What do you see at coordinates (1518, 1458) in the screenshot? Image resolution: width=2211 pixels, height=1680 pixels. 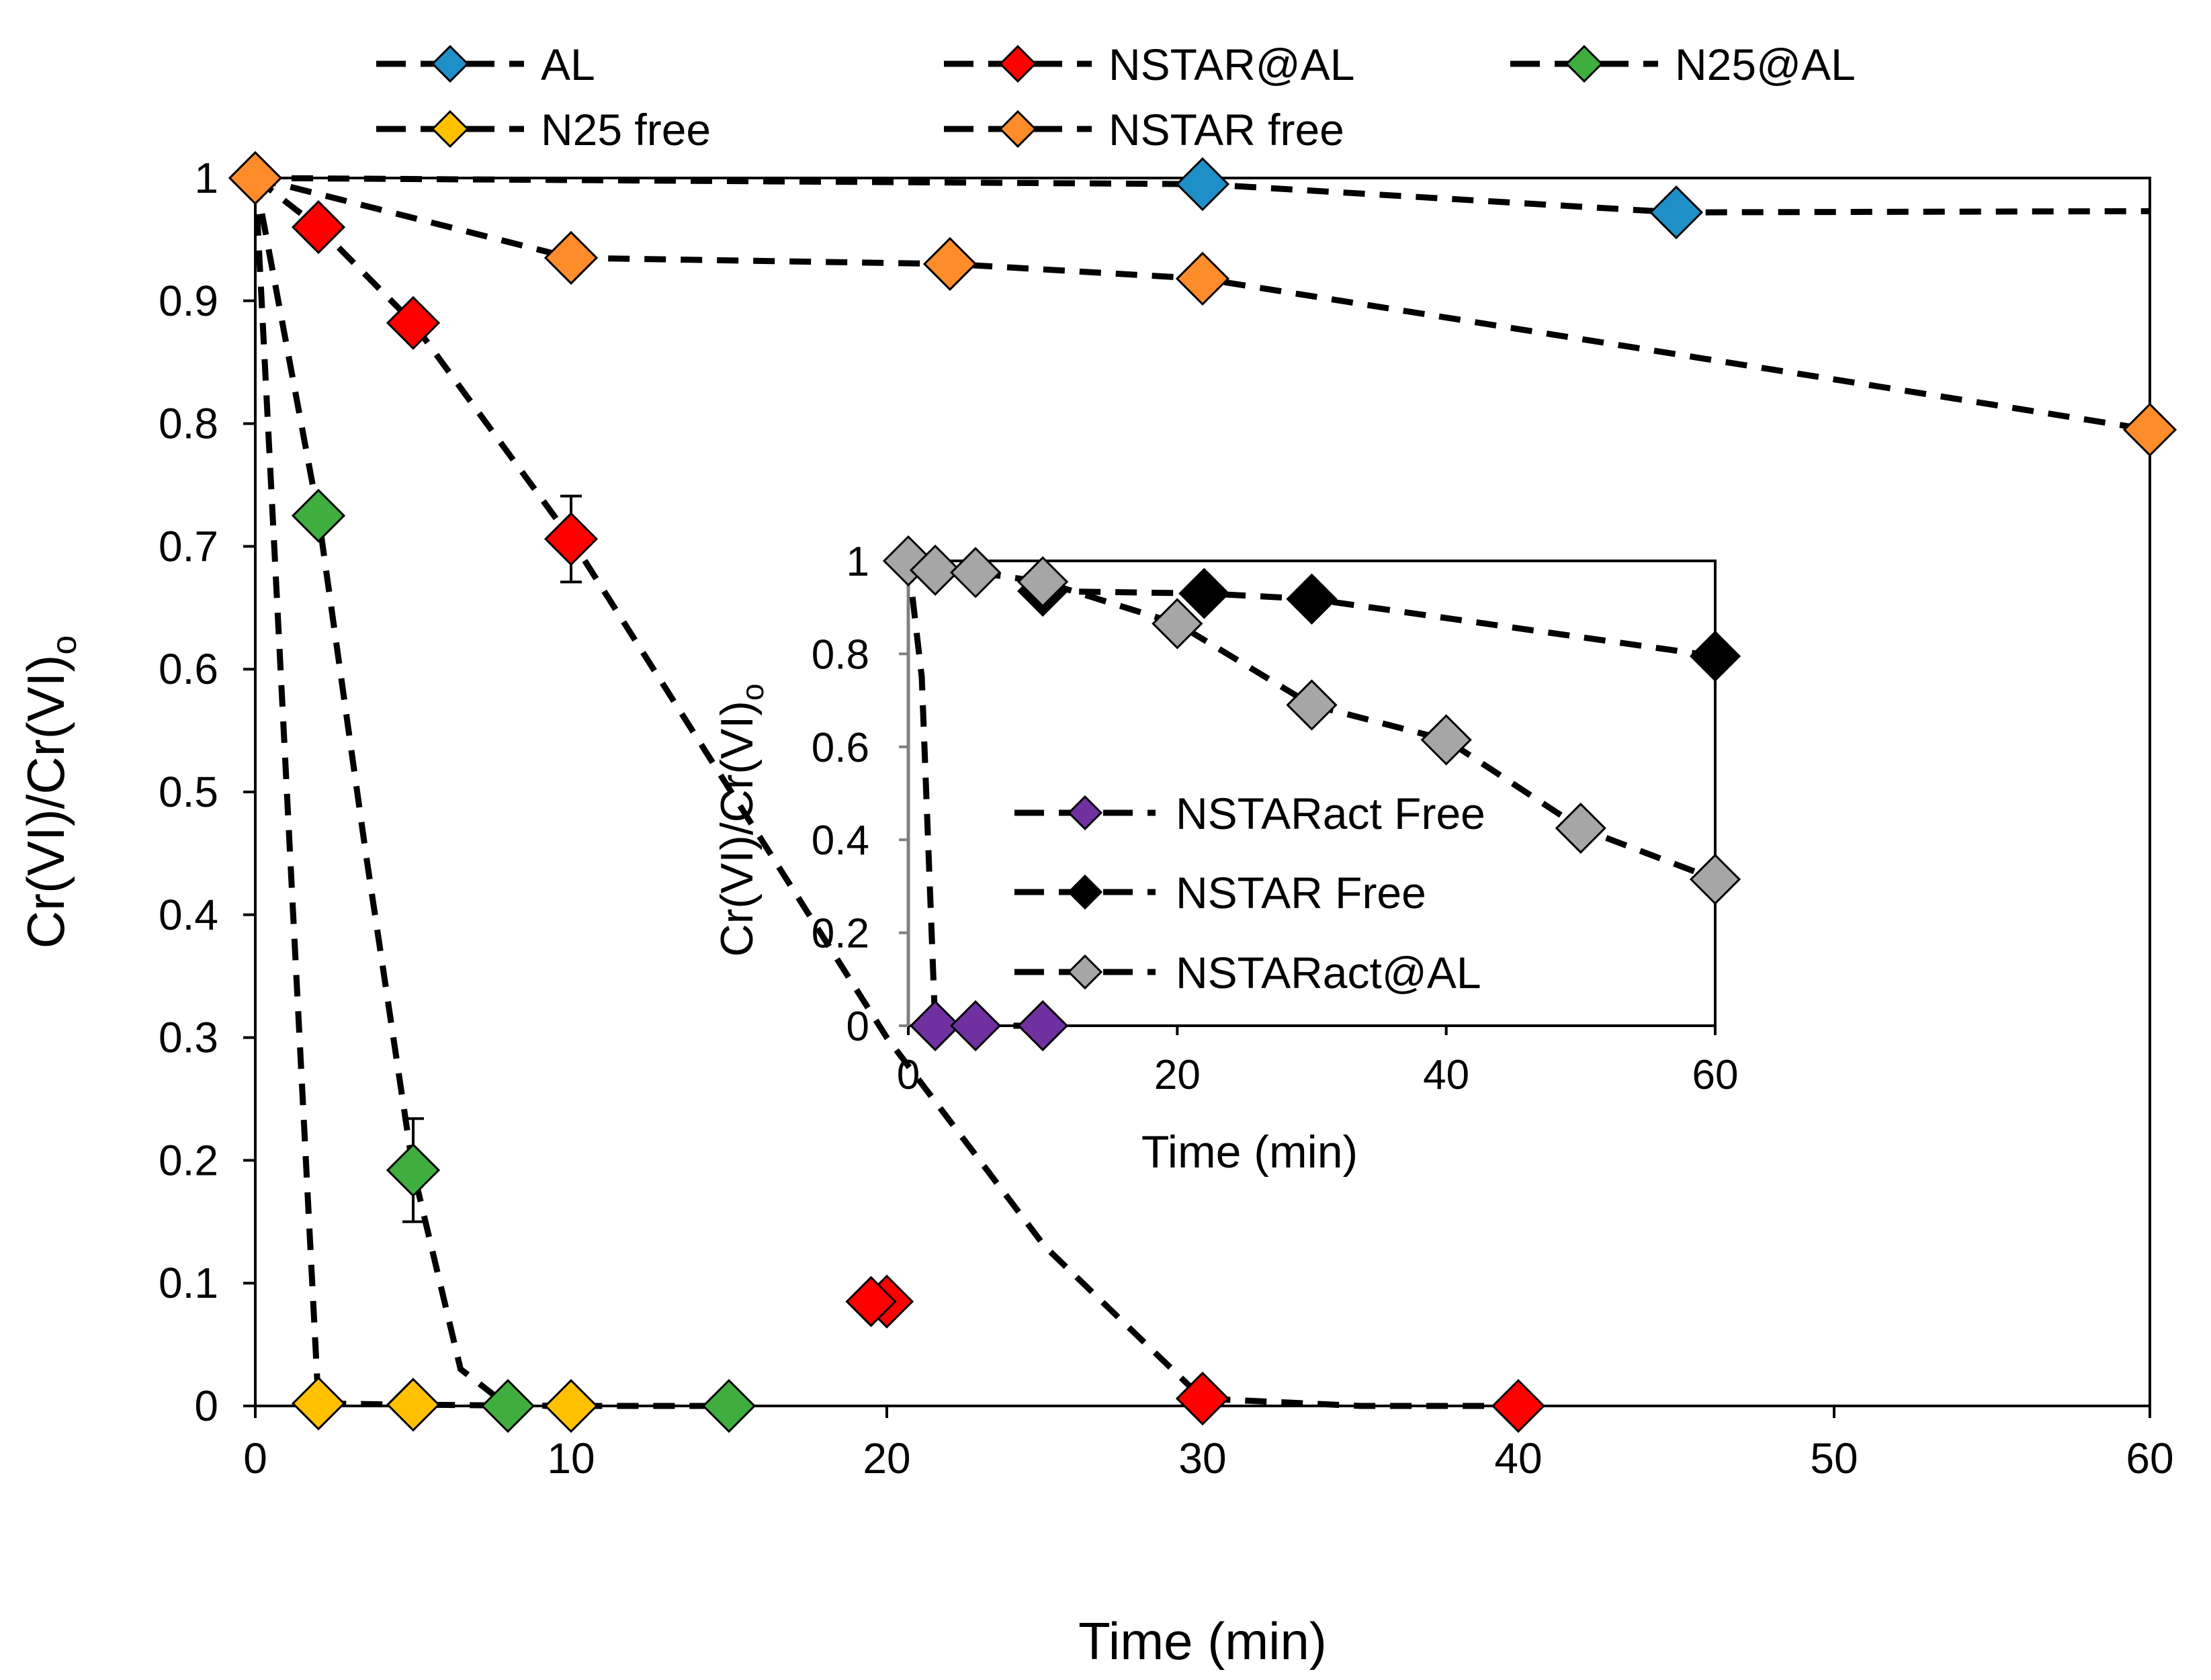 I see `main-x-tick-label: 40` at bounding box center [1518, 1458].